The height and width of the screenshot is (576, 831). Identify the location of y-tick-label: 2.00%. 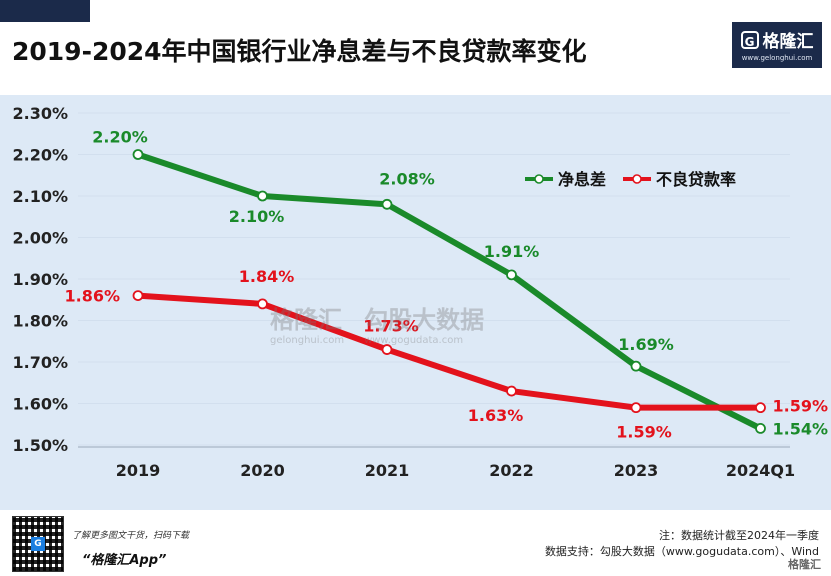
(40, 238).